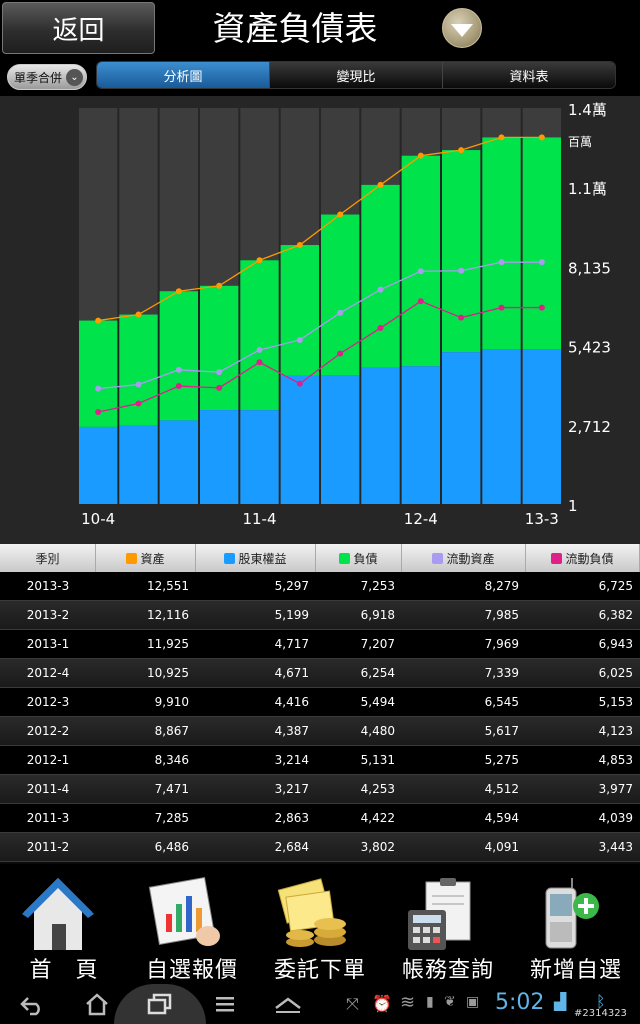 The image size is (640, 1024). Describe the element at coordinates (311, 912) in the screenshot. I see `order-coins-icon` at that location.